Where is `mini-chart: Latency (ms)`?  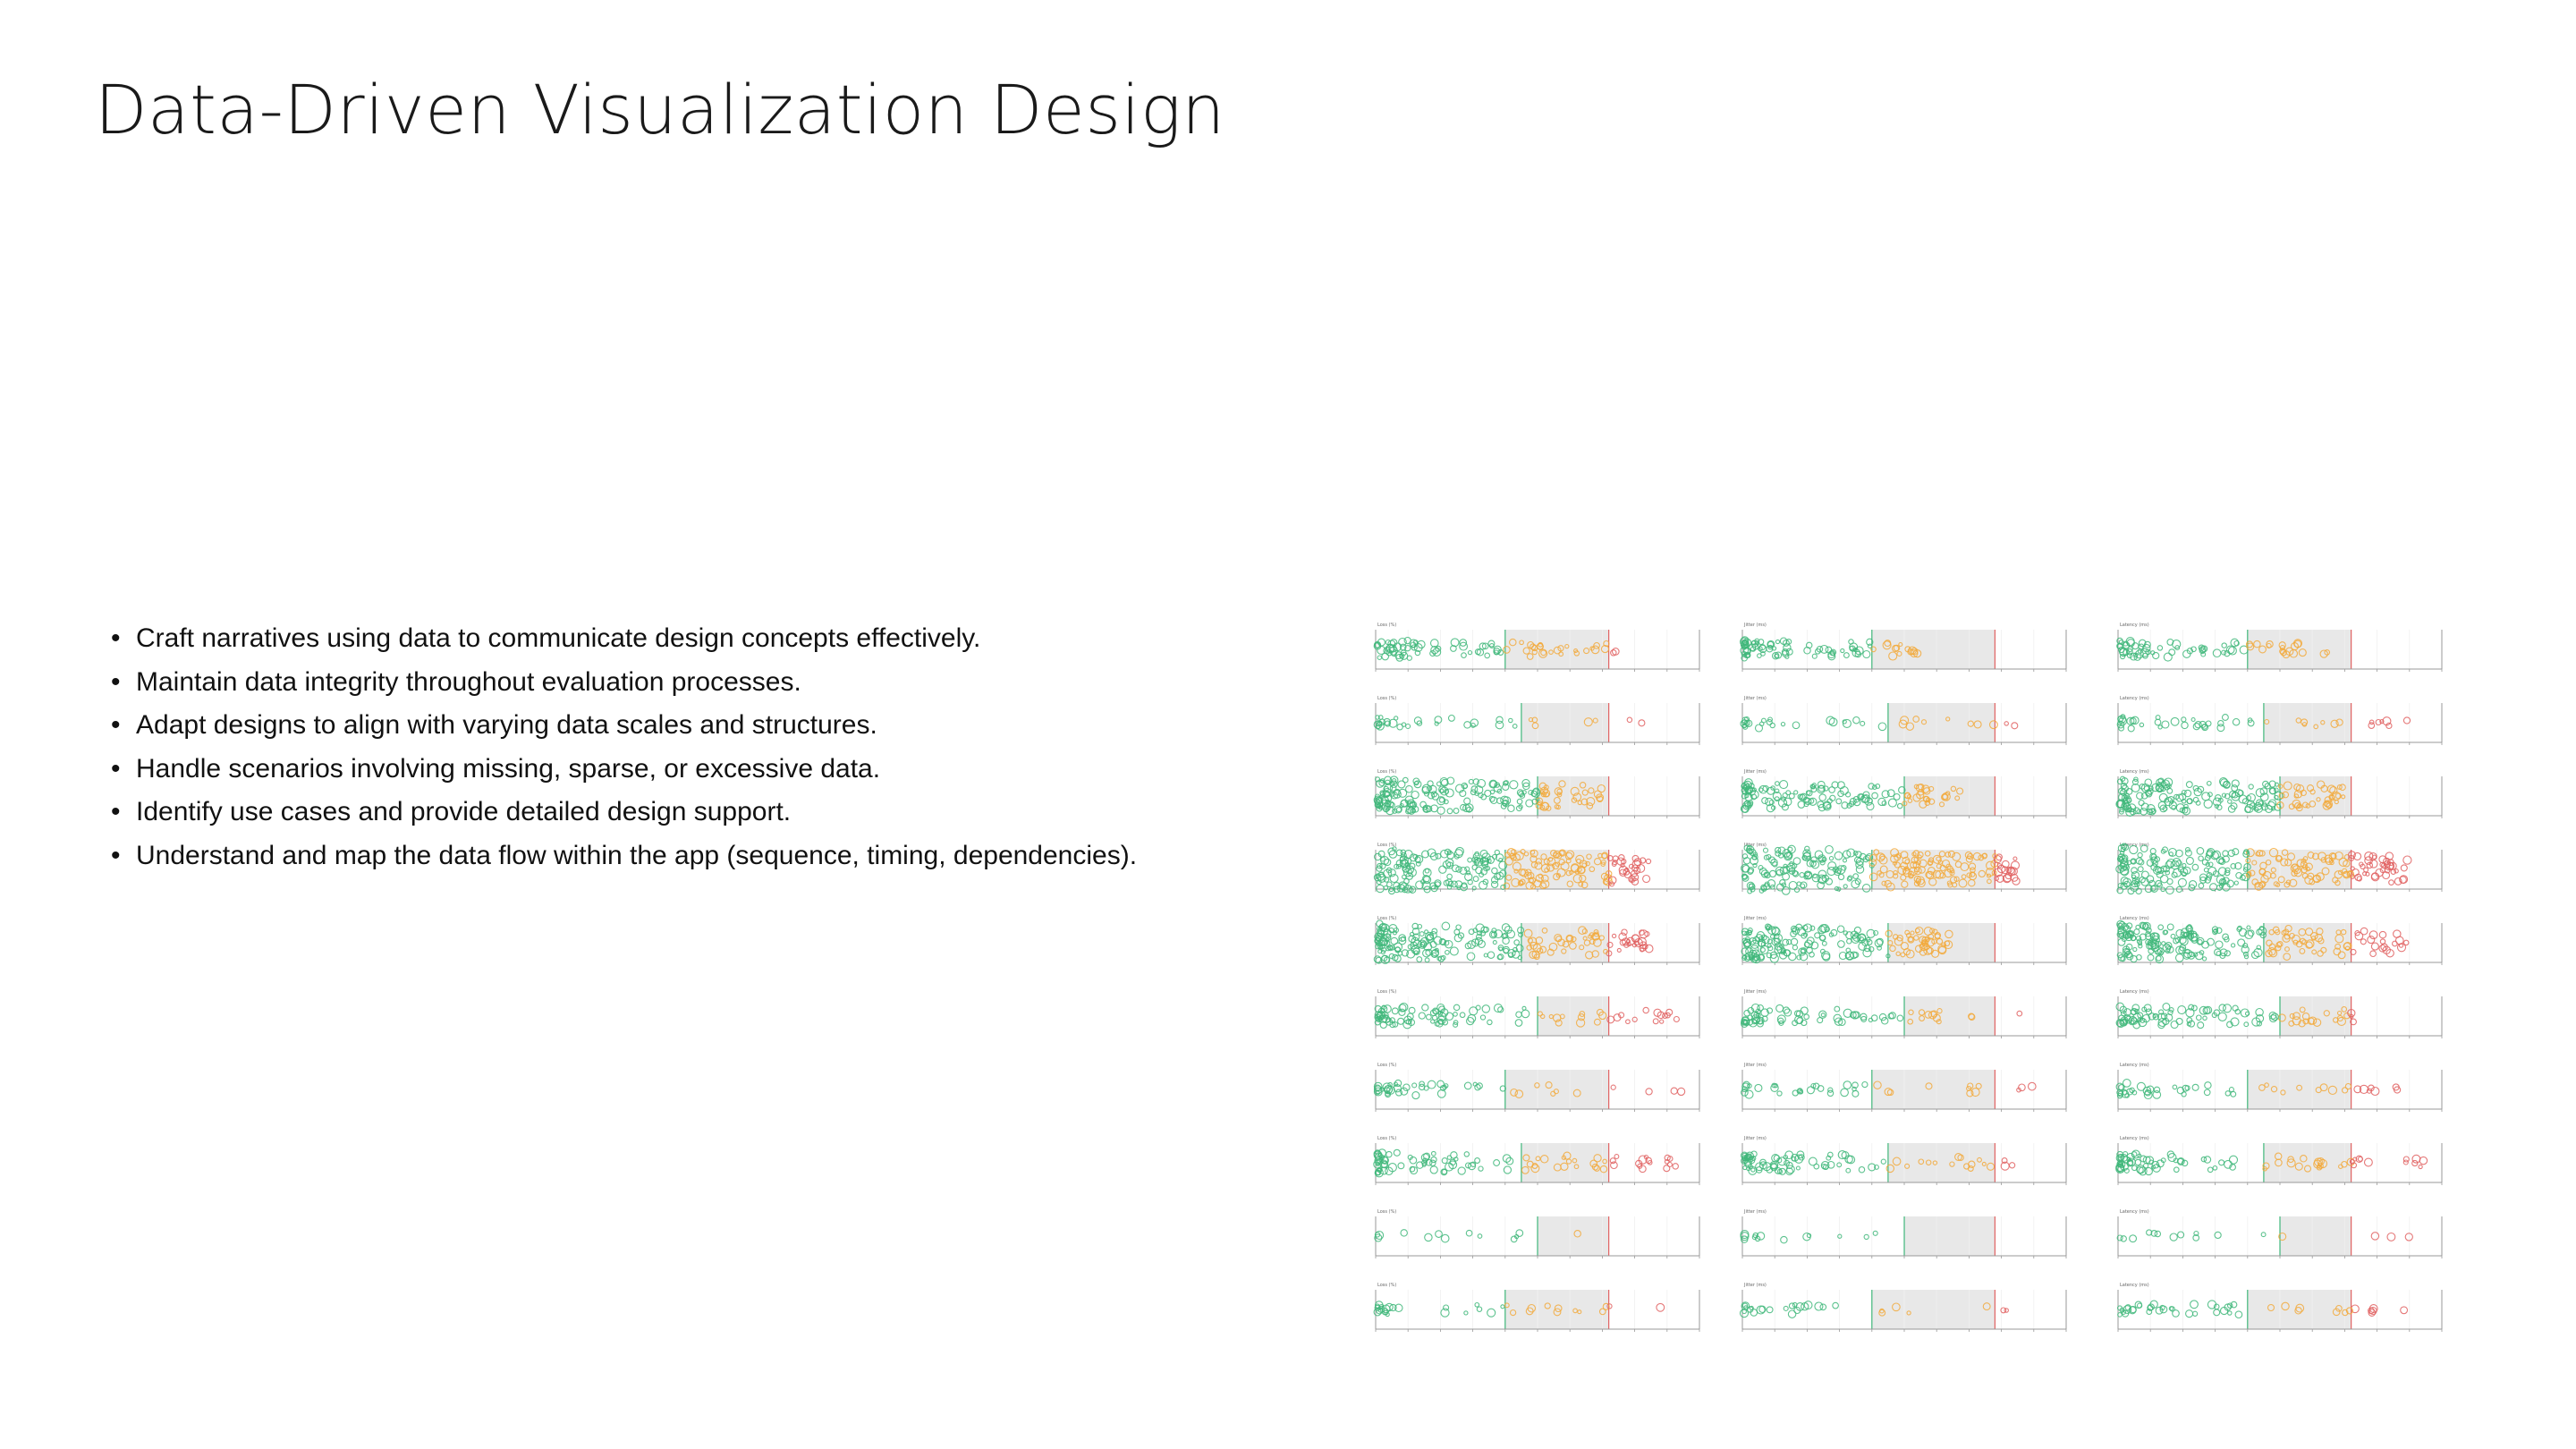 mini-chart: Latency (ms) is located at coordinates (2279, 1160).